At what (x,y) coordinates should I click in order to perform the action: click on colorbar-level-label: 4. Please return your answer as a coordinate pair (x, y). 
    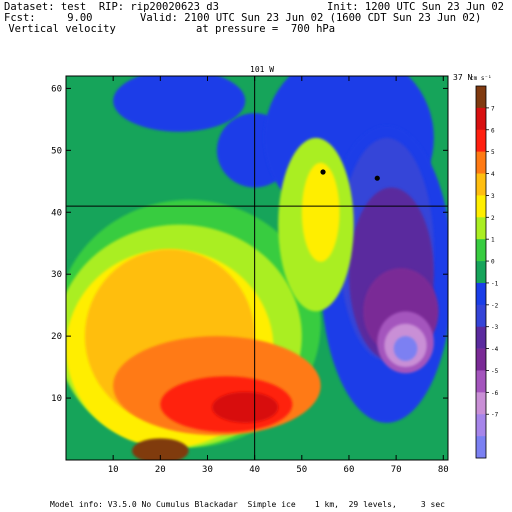
    Looking at the image, I should click on (493, 174).